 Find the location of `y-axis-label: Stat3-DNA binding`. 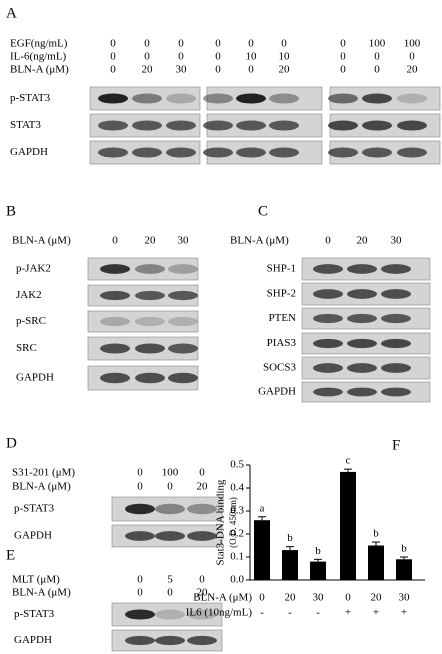

y-axis-label: Stat3-DNA binding is located at coordinates (221, 522).